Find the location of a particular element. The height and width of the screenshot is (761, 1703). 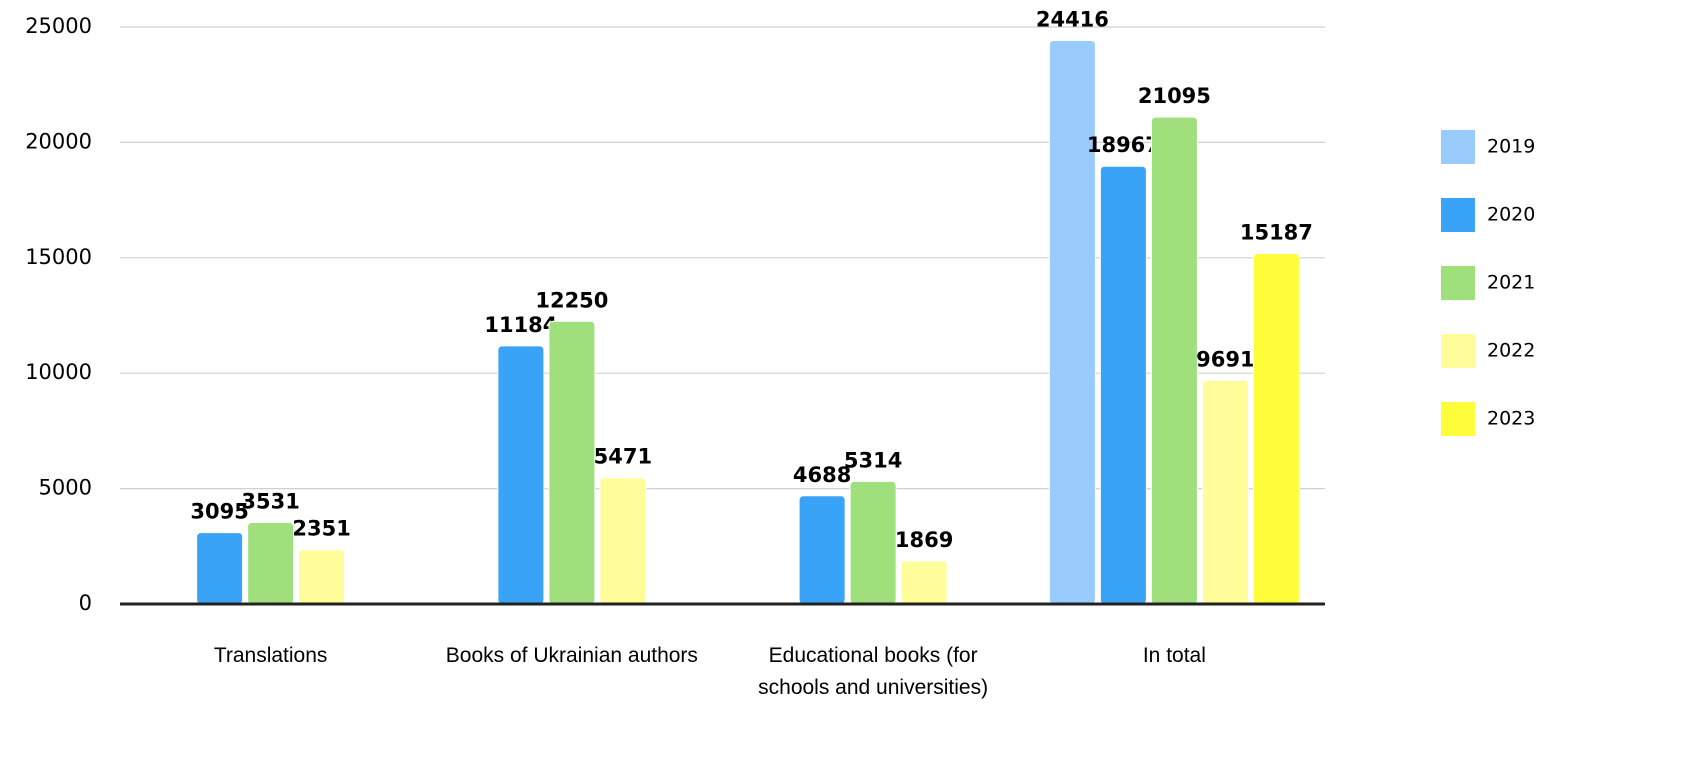

data-label: 21095 is located at coordinates (1174, 96).